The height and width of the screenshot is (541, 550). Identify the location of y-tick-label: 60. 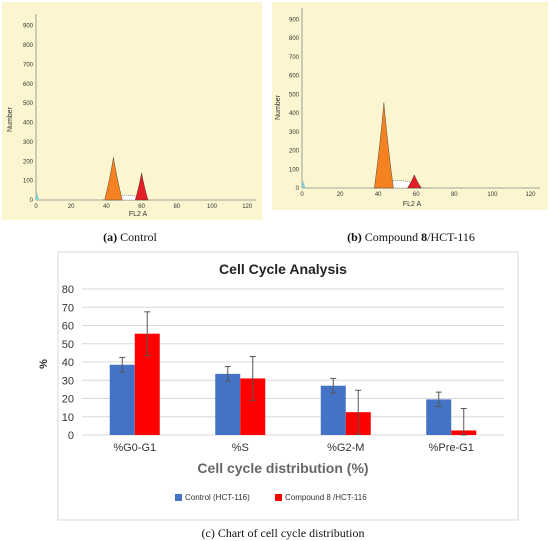
(68, 327).